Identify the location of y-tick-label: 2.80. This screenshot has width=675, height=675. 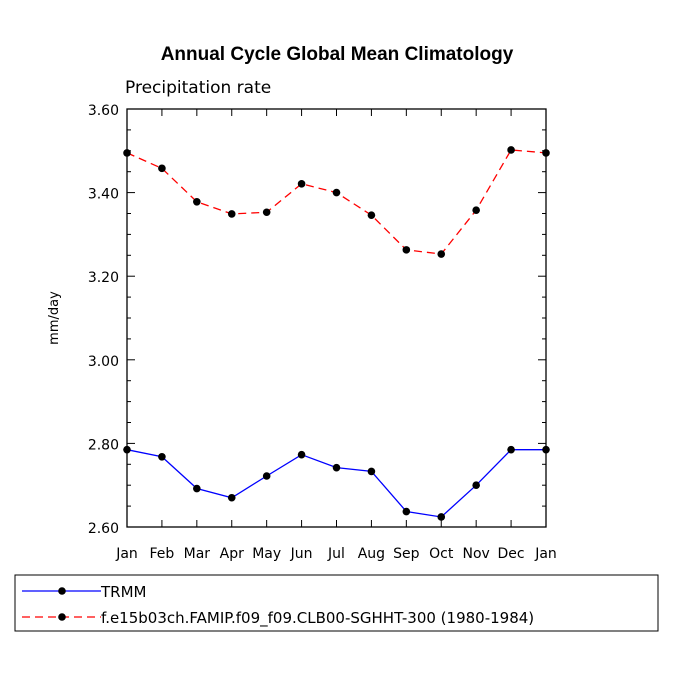
(103, 445).